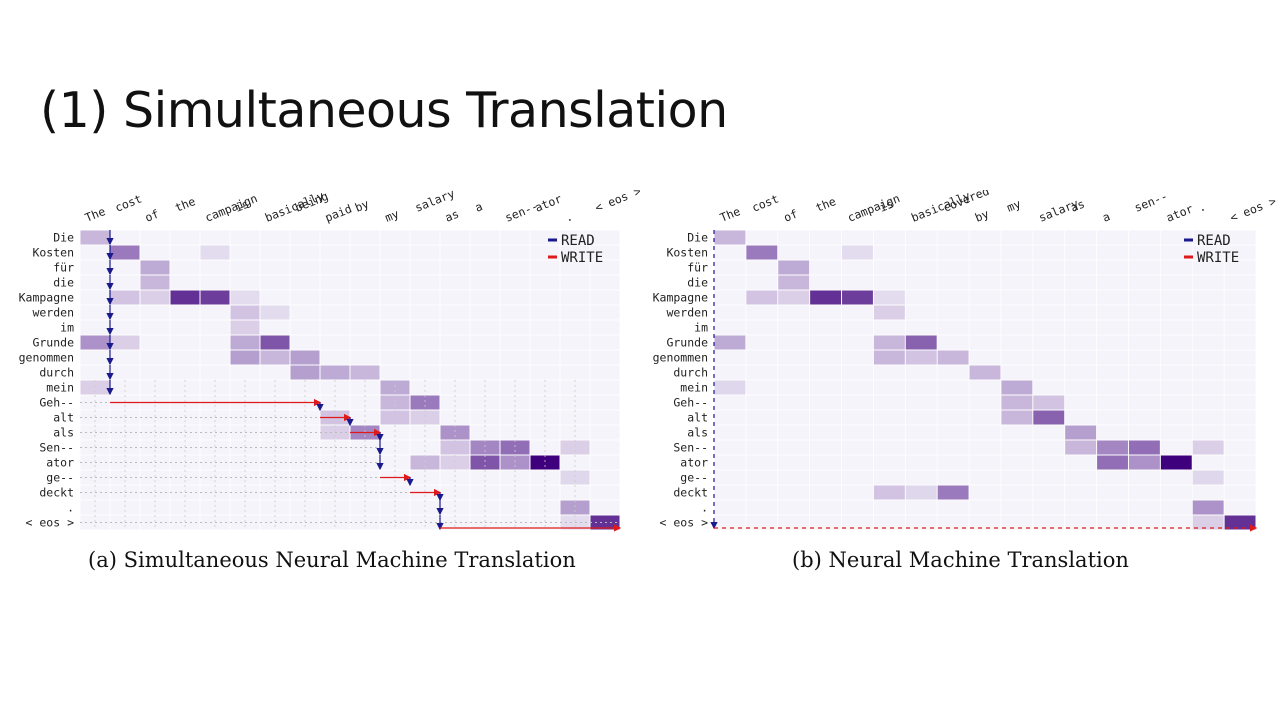 This screenshot has width=1280, height=720. I want to click on x-tick-label: < eos >, so click(616, 202).